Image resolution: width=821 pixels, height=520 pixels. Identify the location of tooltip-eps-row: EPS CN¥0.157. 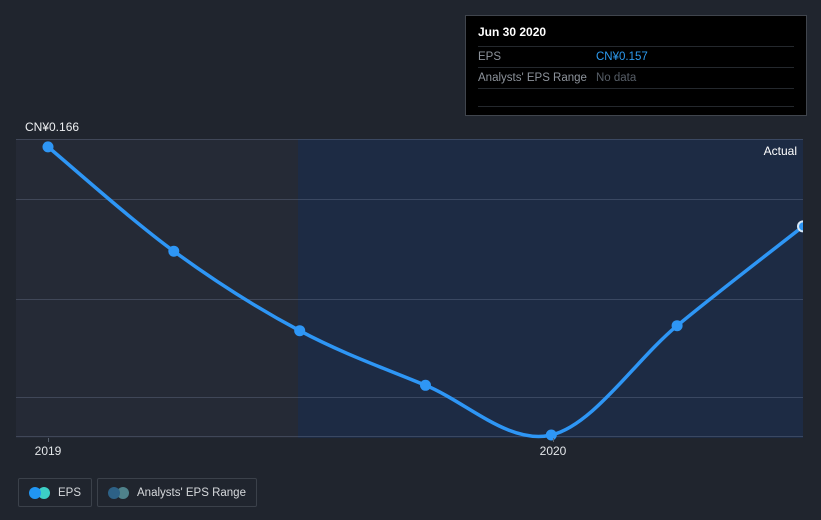
(636, 57).